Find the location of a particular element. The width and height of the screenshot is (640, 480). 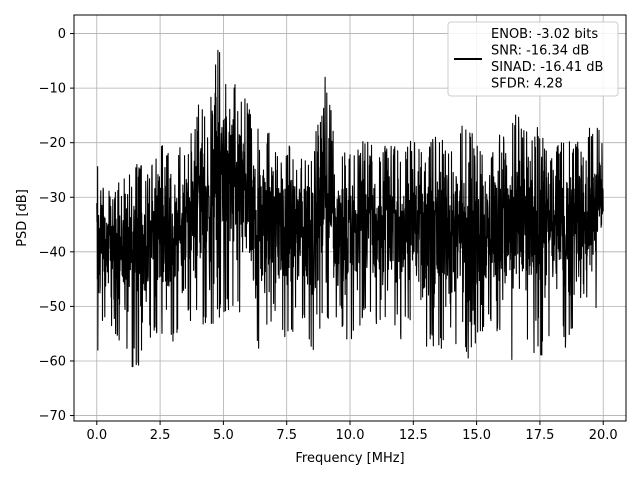

legend-line-0: ENOB: -3.02 bits is located at coordinates (544, 34).